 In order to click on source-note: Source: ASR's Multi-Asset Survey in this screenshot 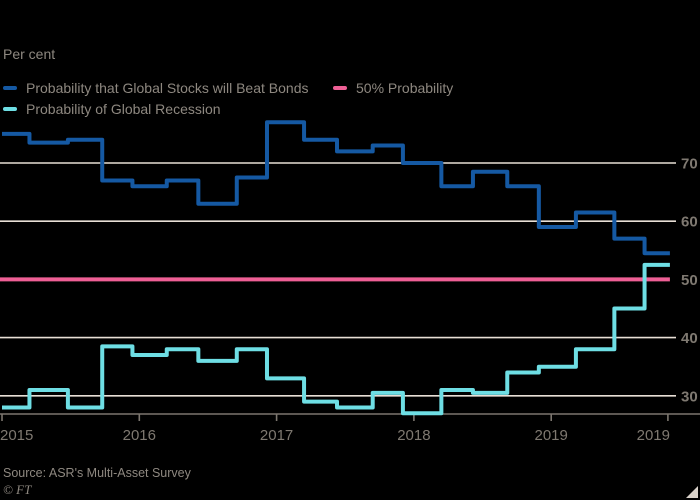, I will do `click(97, 473)`.